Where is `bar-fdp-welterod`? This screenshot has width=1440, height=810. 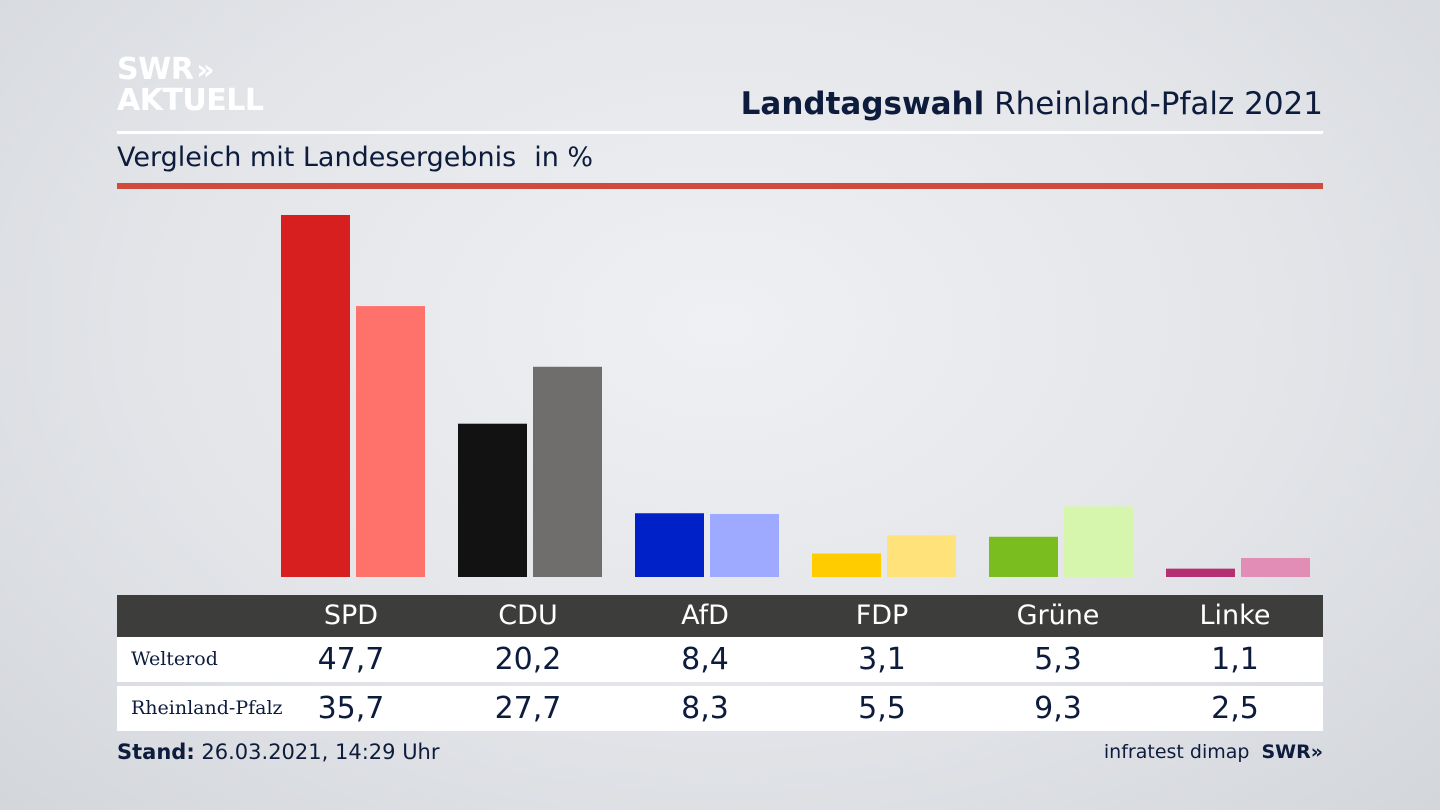
bar-fdp-welterod is located at coordinates (846, 565).